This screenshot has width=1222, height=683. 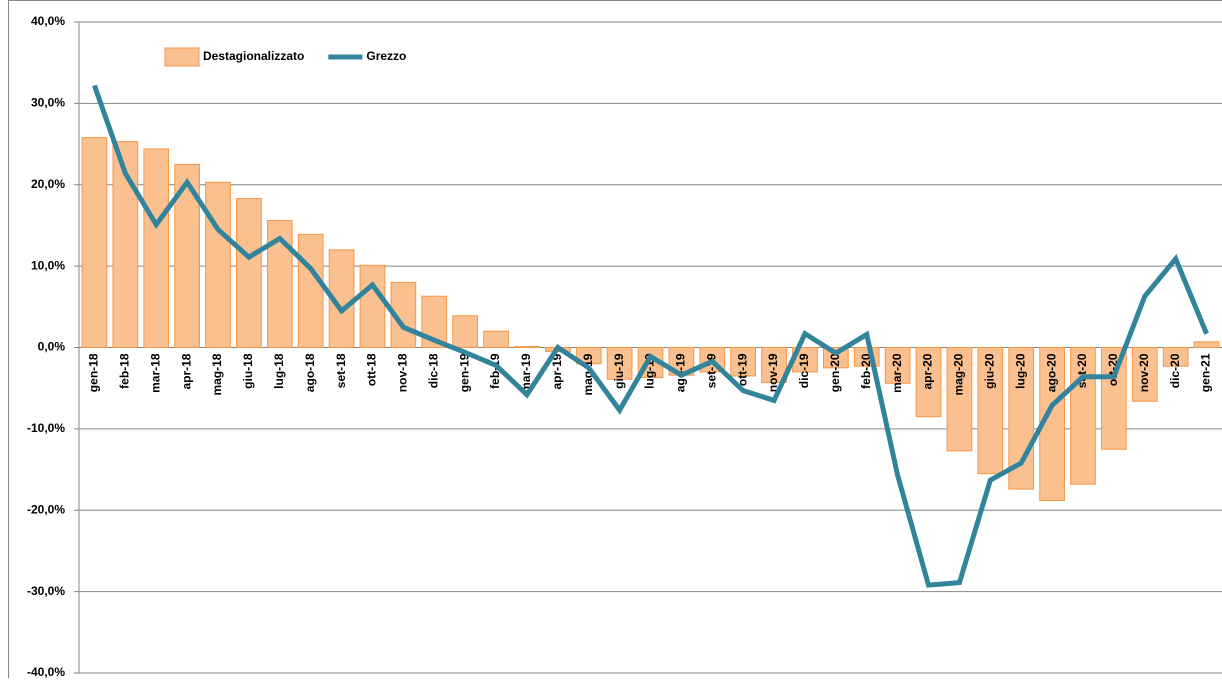 What do you see at coordinates (464, 372) in the screenshot?
I see `x-tick-label: gen-19` at bounding box center [464, 372].